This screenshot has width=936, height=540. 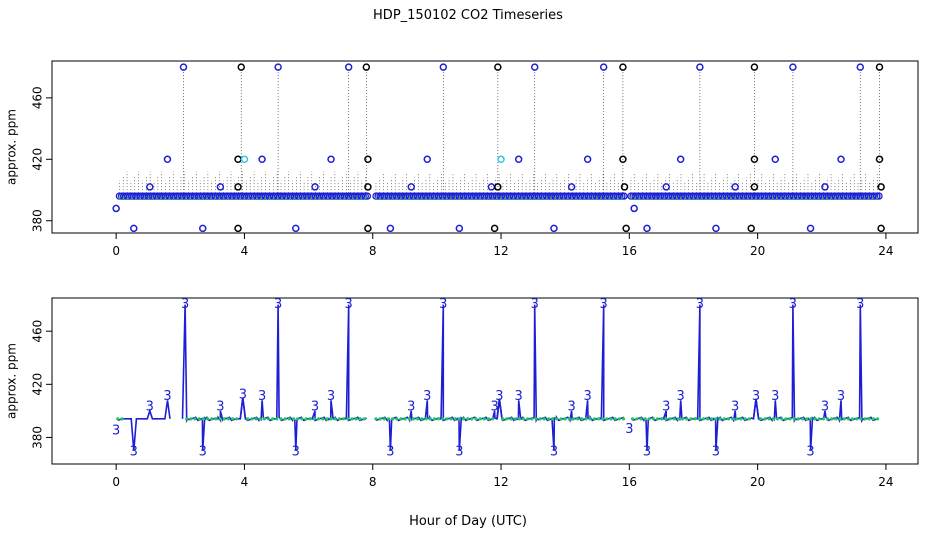 What do you see at coordinates (647, 228) in the screenshot?
I see `dip-point` at bounding box center [647, 228].